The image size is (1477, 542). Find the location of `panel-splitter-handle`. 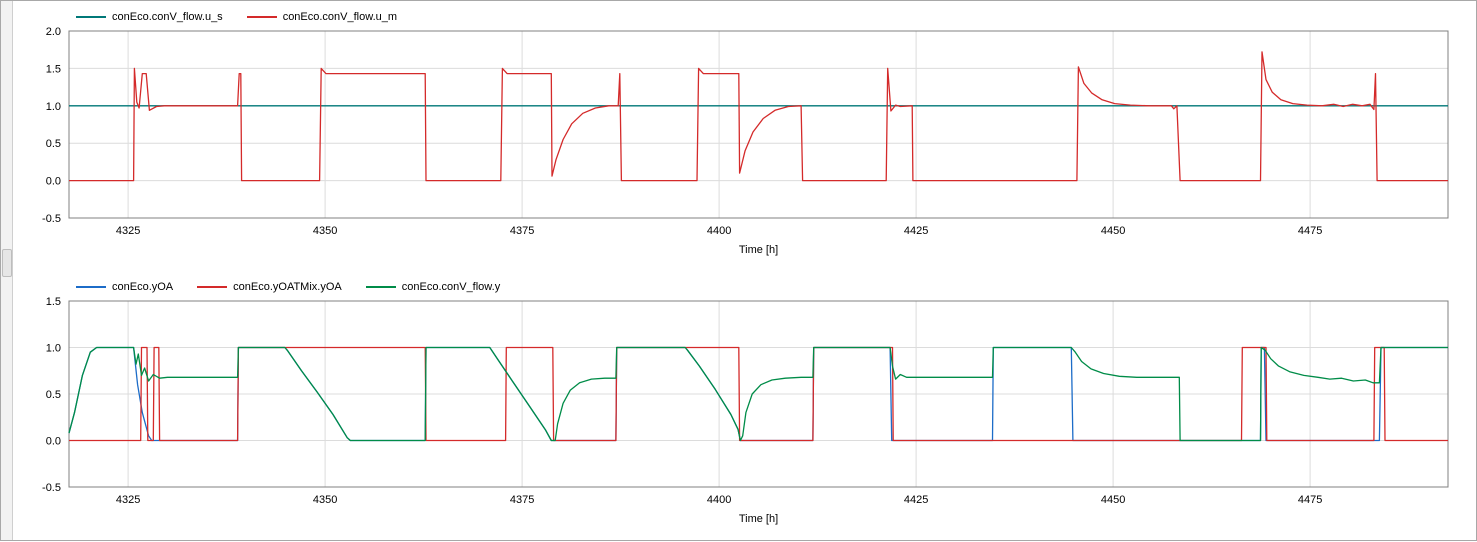

panel-splitter-handle is located at coordinates (7, 263).